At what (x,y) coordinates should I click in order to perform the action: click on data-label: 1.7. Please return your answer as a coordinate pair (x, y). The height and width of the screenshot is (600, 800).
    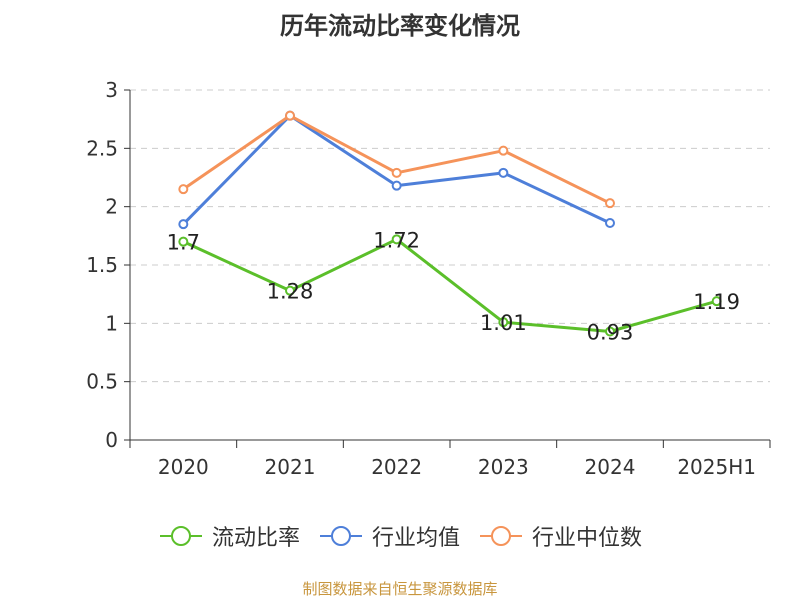
    Looking at the image, I should click on (183, 243).